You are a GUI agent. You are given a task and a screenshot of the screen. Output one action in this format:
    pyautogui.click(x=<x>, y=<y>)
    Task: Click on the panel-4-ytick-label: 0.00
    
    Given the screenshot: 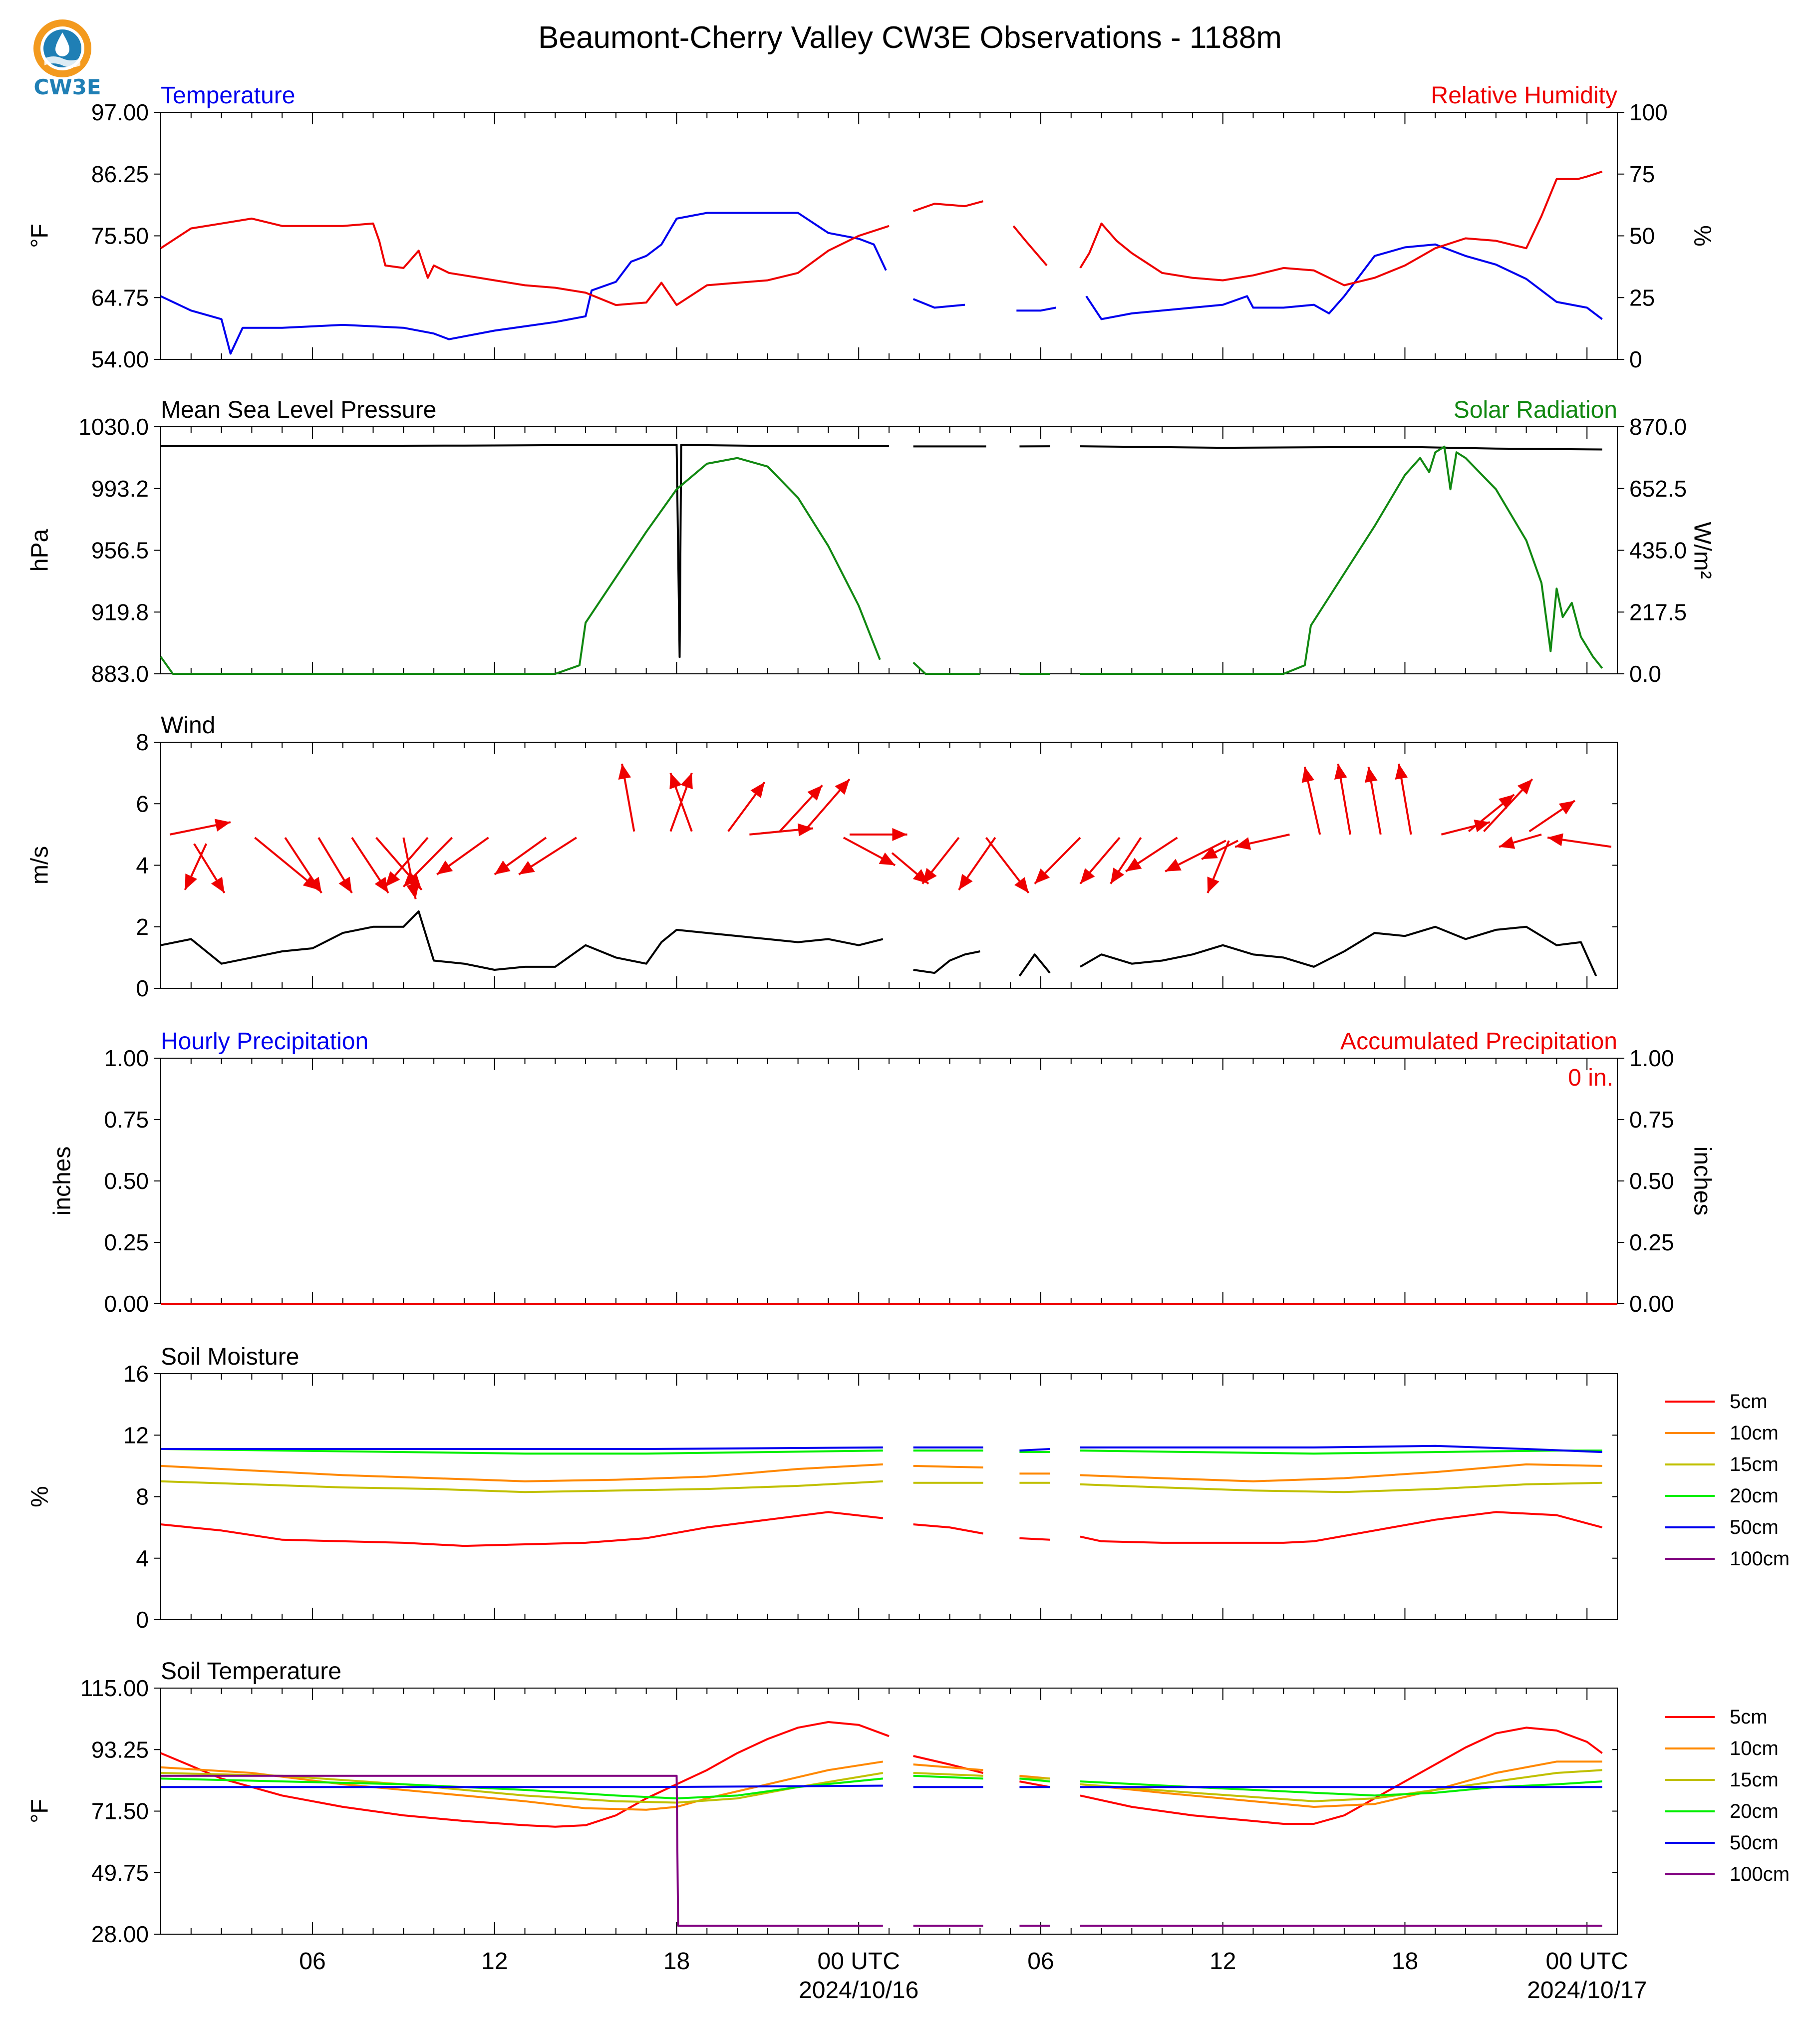 What is the action you would take?
    pyautogui.click(x=126, y=1304)
    